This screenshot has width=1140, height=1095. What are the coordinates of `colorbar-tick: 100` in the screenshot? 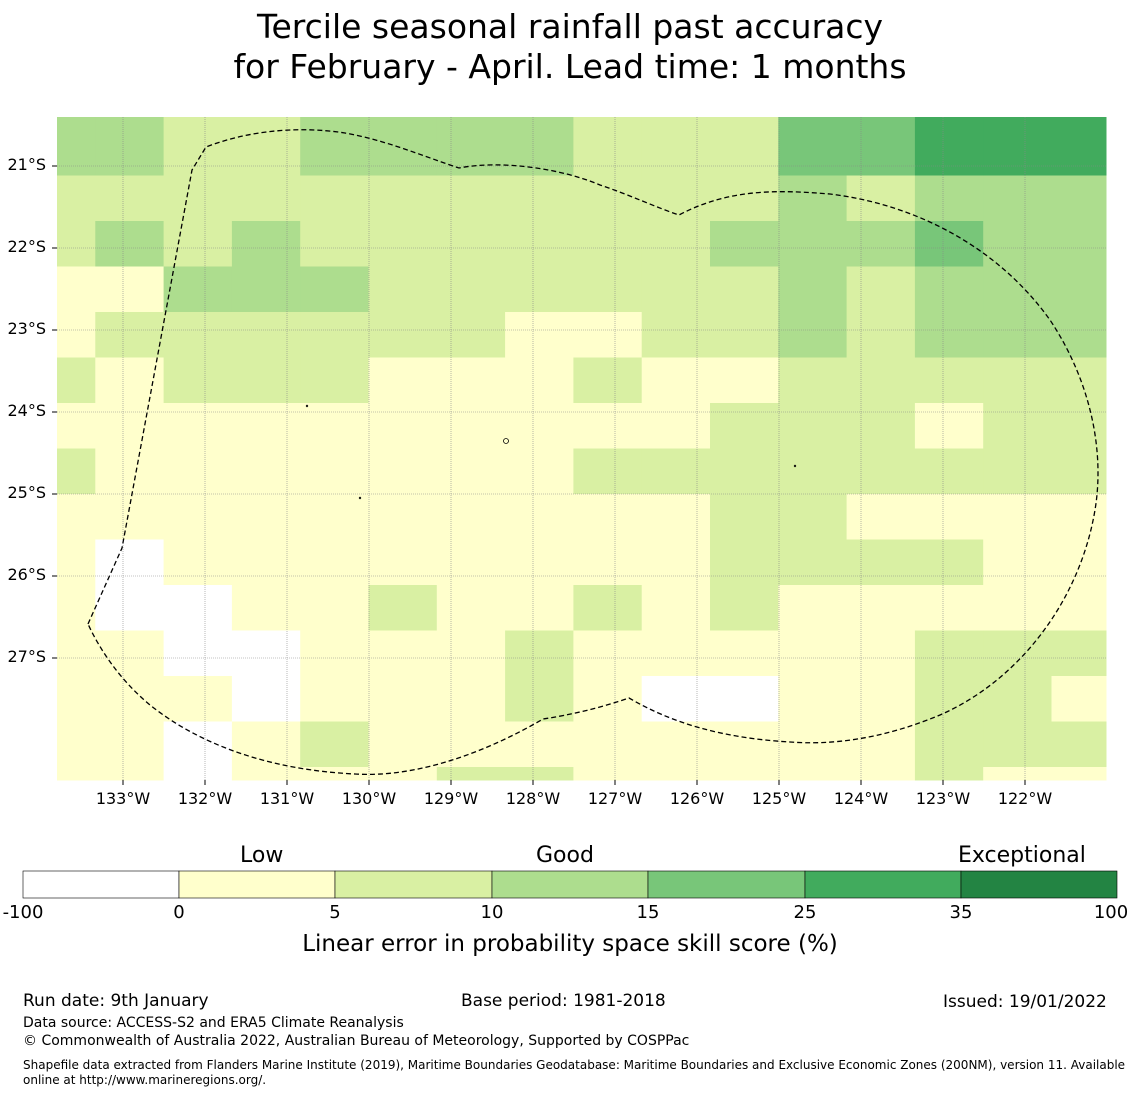 It's located at (1111, 912).